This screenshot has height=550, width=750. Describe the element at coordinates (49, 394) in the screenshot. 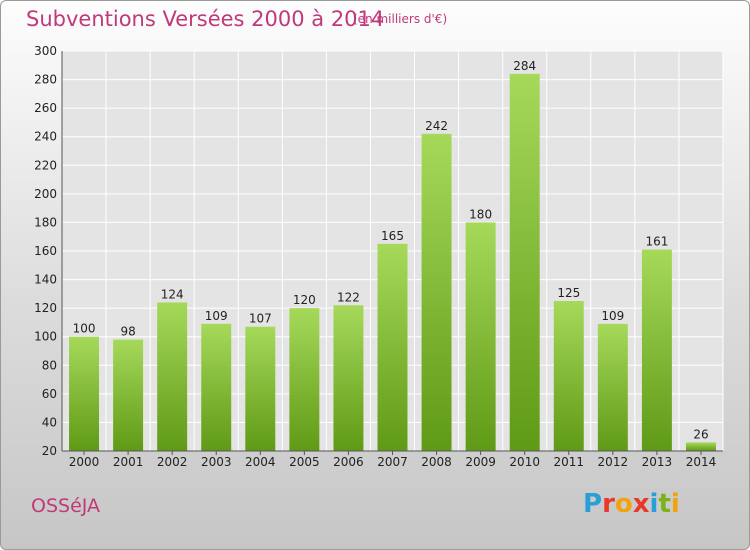

I see `y-tick-label: 60` at that location.